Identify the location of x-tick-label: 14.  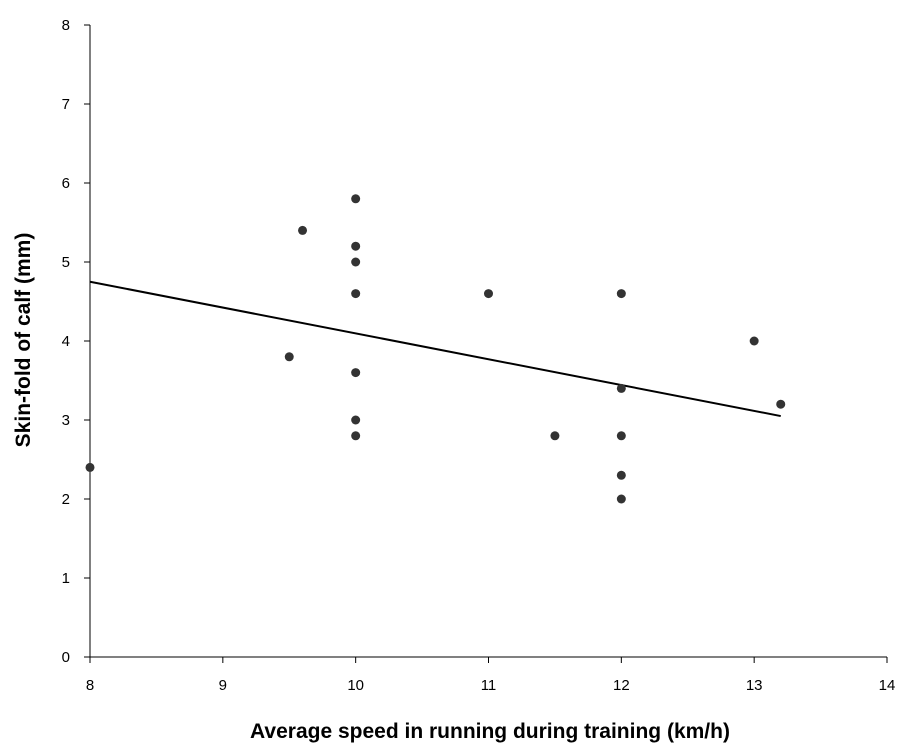
(887, 685).